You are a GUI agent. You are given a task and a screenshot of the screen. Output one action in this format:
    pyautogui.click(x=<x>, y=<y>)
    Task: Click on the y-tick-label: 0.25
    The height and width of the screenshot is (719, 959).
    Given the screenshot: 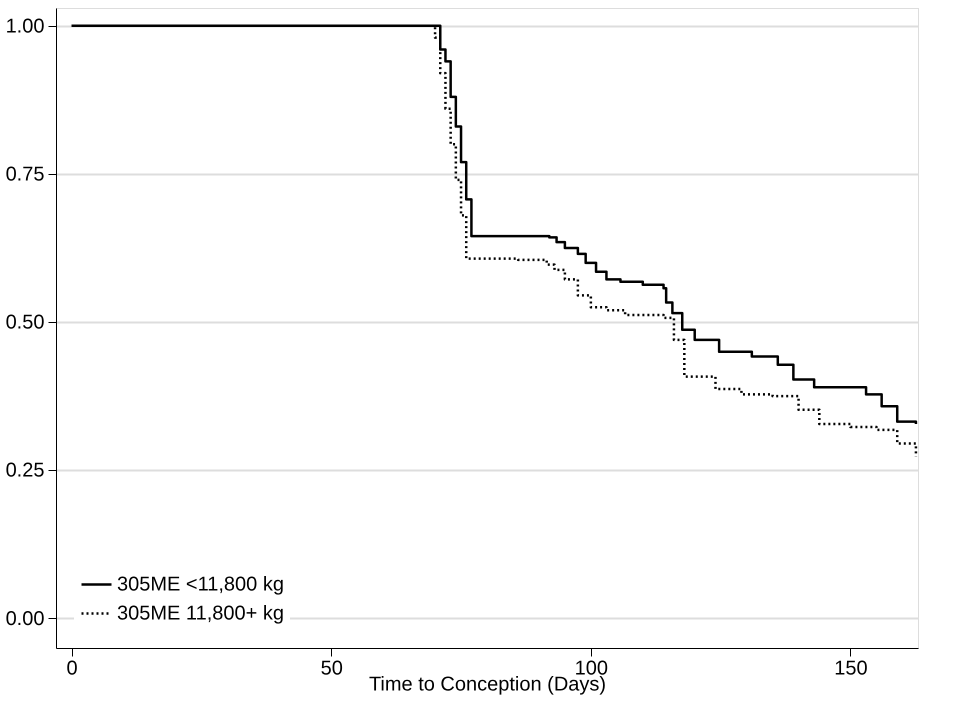 What is the action you would take?
    pyautogui.click(x=25, y=471)
    